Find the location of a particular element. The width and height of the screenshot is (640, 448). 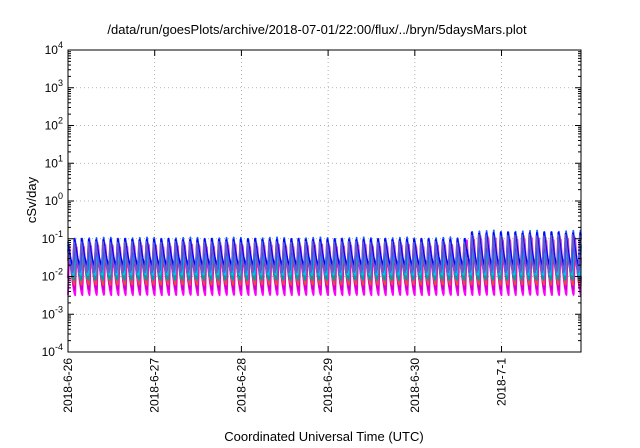

series-group is located at coordinates (324, 263).